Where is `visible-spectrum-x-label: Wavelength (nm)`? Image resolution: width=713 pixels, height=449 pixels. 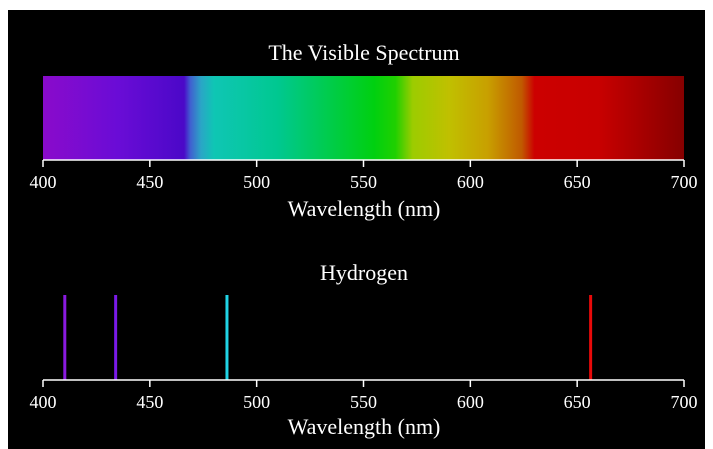 visible-spectrum-x-label: Wavelength (nm) is located at coordinates (364, 208).